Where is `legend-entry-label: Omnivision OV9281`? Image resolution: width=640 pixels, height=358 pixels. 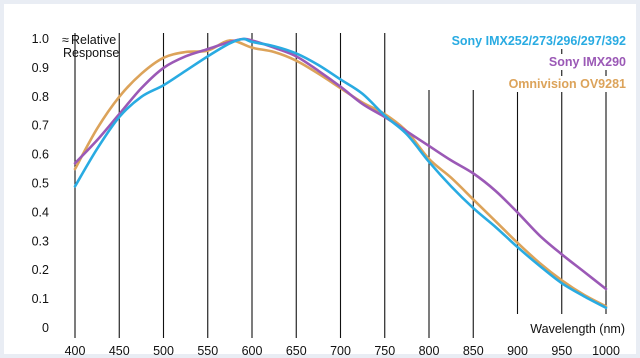
legend-entry-label: Omnivision OV9281 is located at coordinates (567, 84).